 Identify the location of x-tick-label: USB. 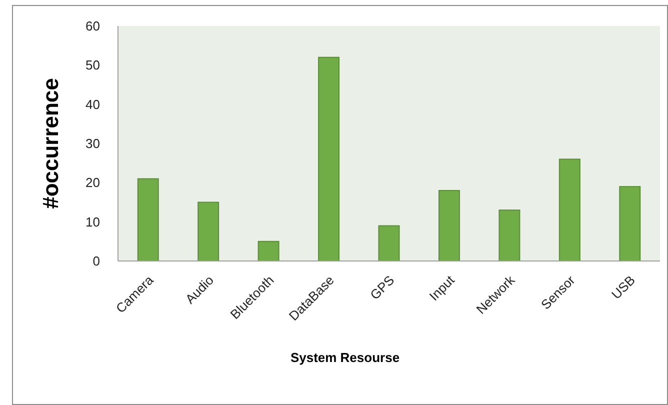
(623, 287).